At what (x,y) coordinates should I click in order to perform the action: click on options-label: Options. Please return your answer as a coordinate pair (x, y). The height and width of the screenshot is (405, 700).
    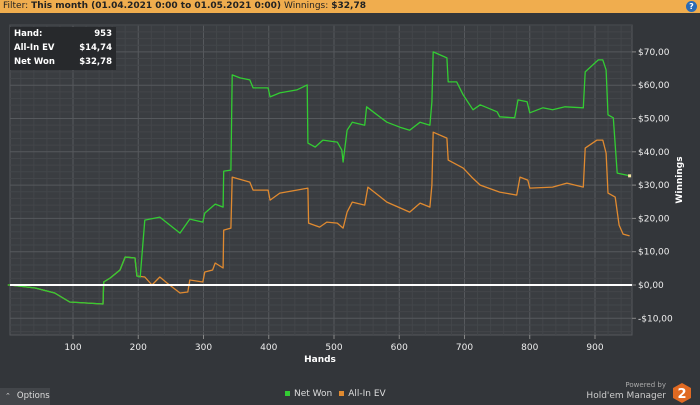
    Looking at the image, I should click on (33, 396).